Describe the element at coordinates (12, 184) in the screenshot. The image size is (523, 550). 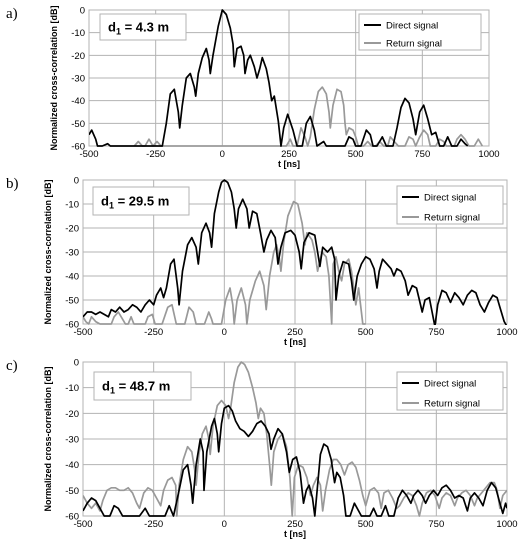
I see `panel-label: b)` at that location.